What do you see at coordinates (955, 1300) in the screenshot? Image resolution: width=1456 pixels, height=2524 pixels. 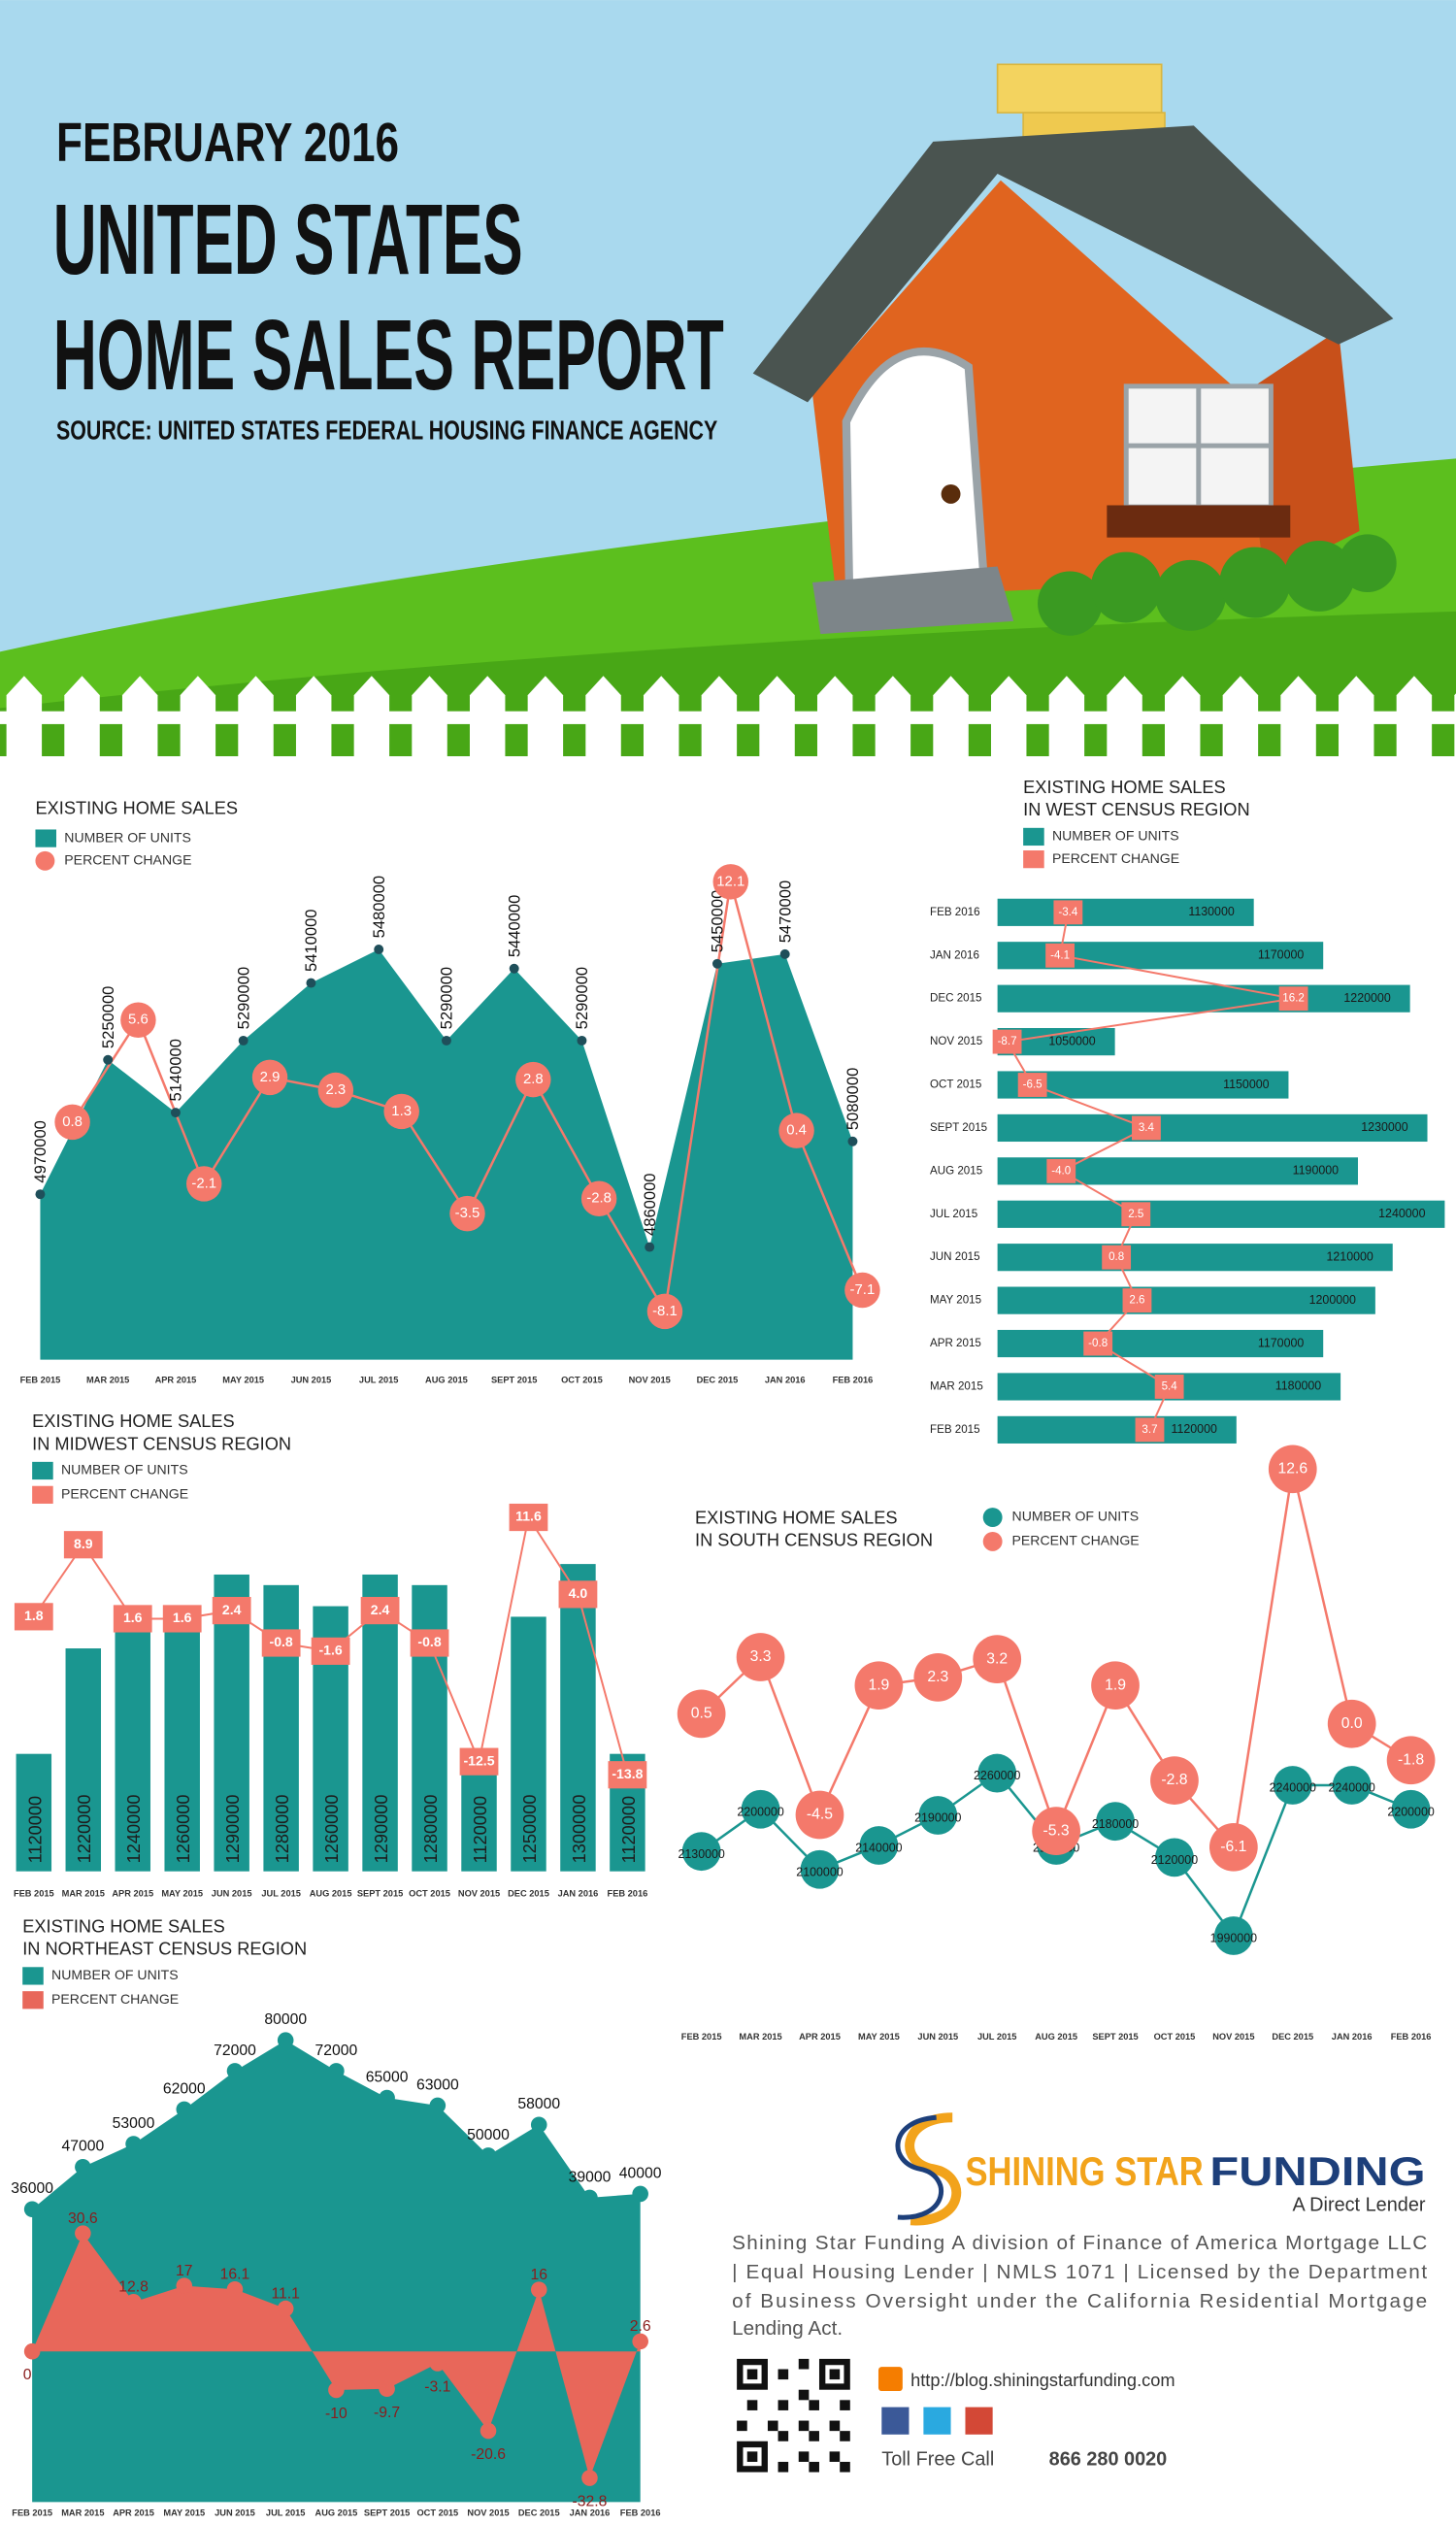 I see `y-tick-label: MAY 2015` at bounding box center [955, 1300].